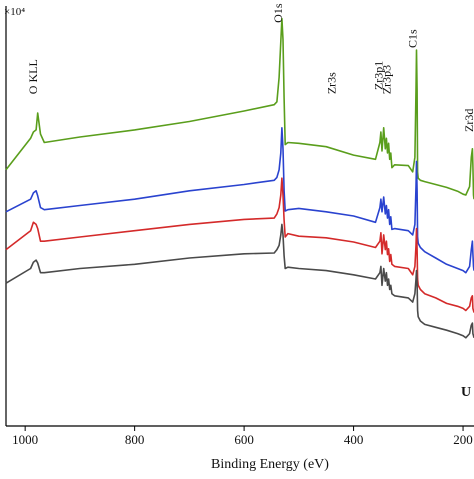  Describe the element at coordinates (14, 12) in the screenshot. I see `y-scale-label: ×10⁴` at that location.